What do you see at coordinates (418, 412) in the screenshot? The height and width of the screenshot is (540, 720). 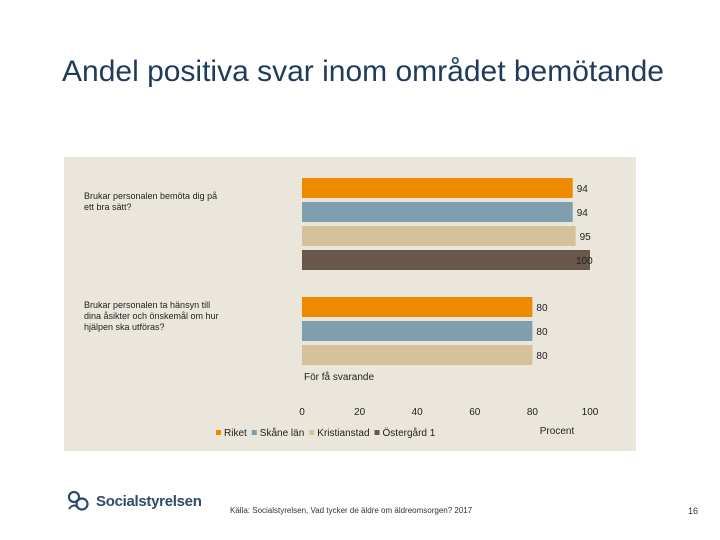 I see `x-tick-label-2: 40` at bounding box center [418, 412].